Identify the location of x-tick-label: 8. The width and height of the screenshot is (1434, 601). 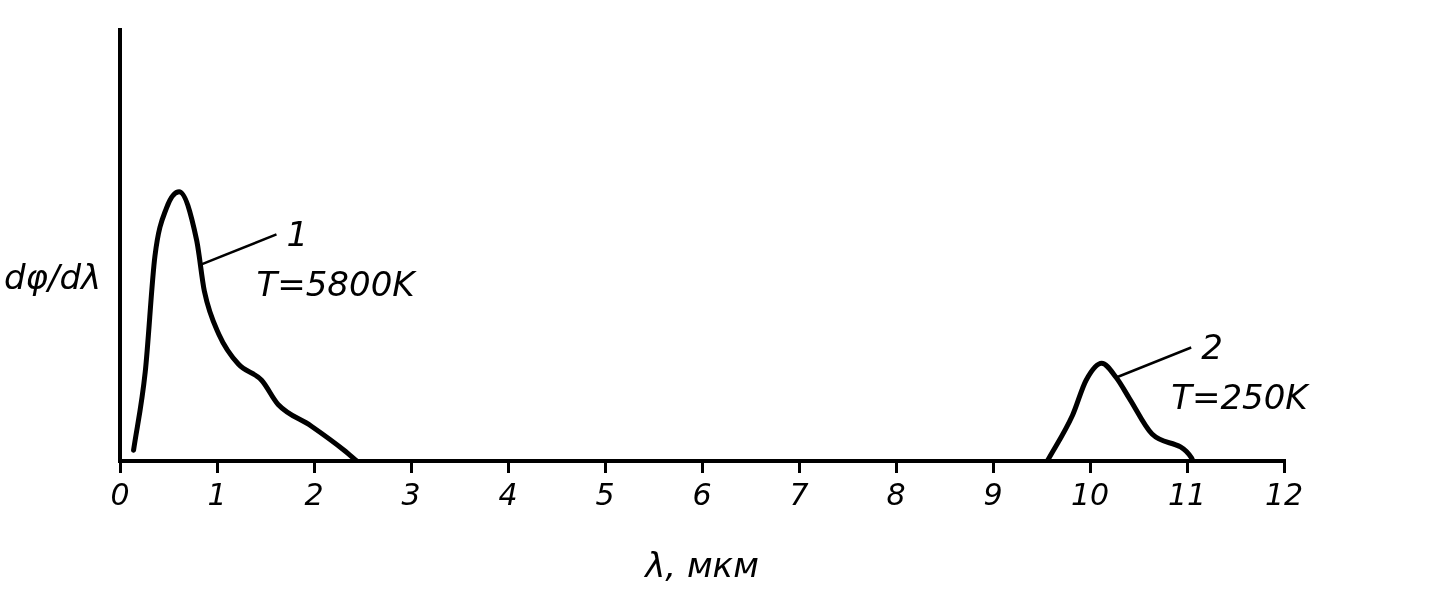
(896, 494).